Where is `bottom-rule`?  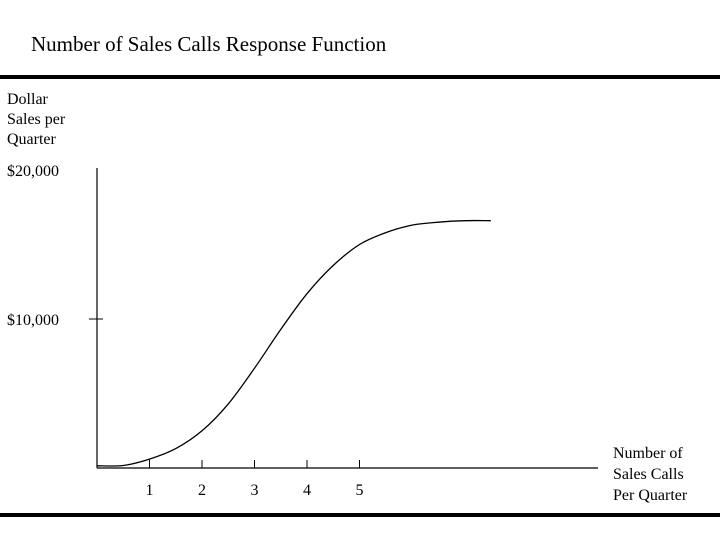
bottom-rule is located at coordinates (360, 515).